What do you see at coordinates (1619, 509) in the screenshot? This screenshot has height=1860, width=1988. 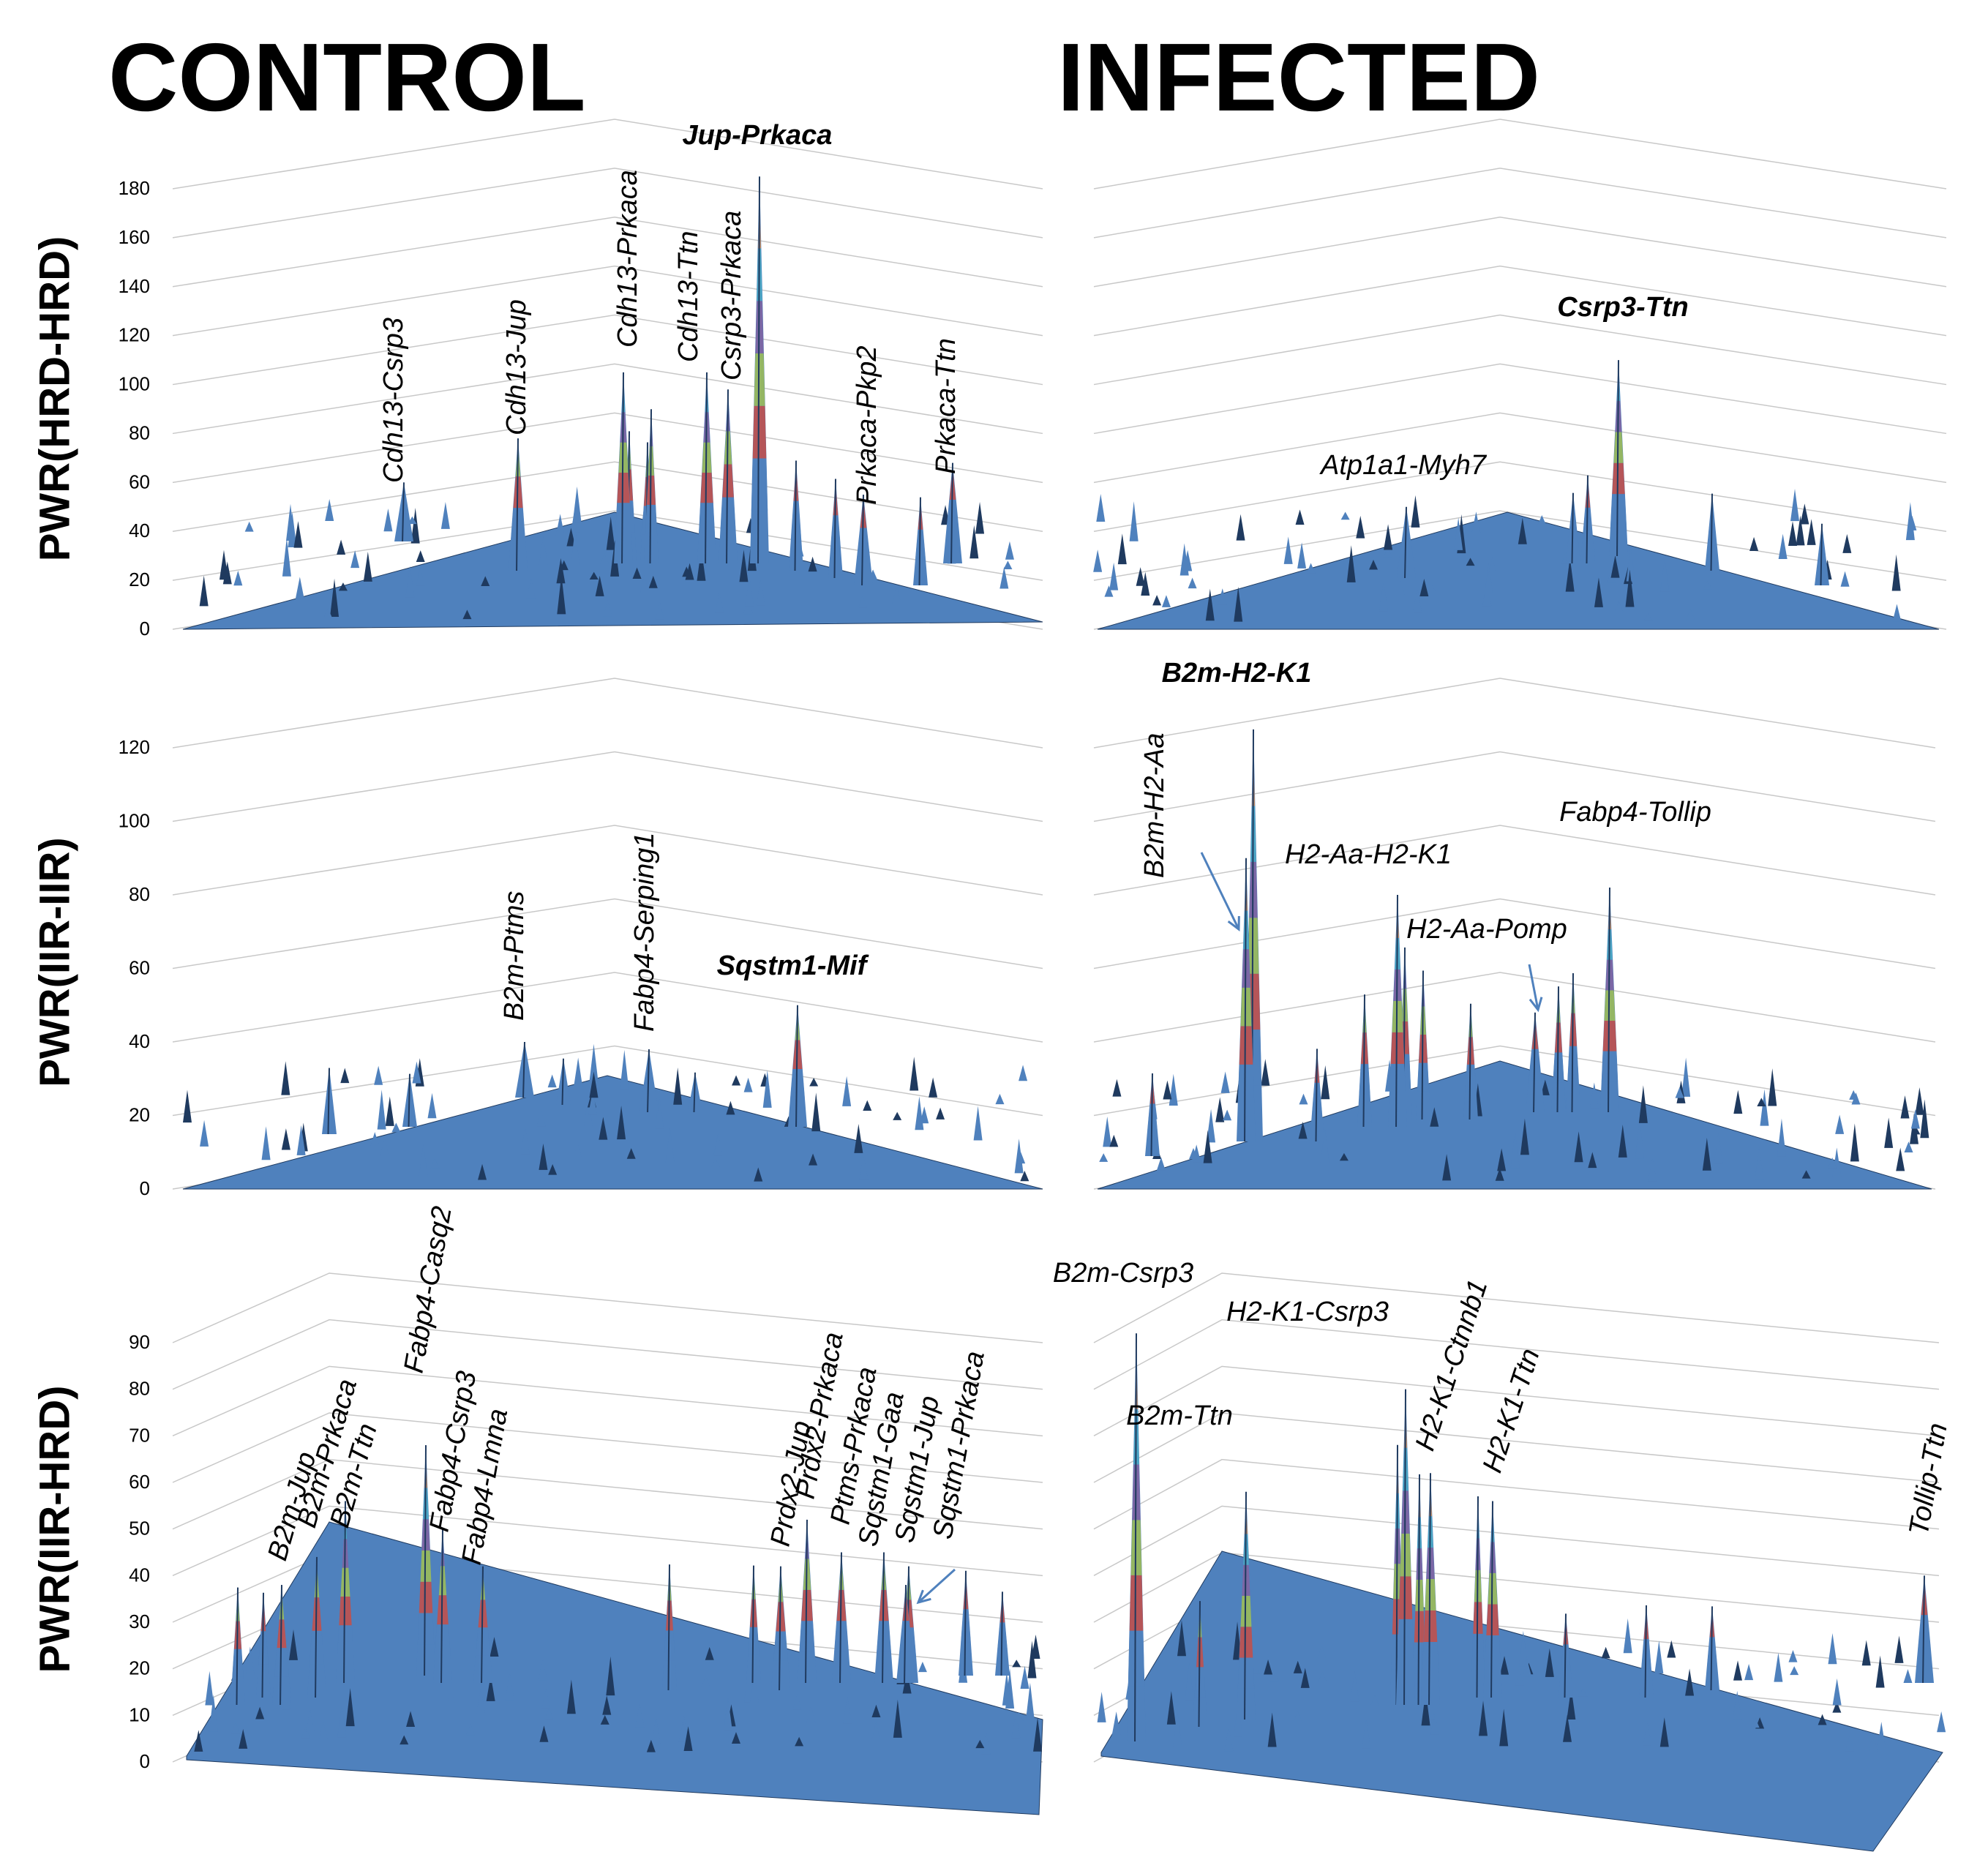 I see `peak-csrp3-ttn-band` at bounding box center [1619, 509].